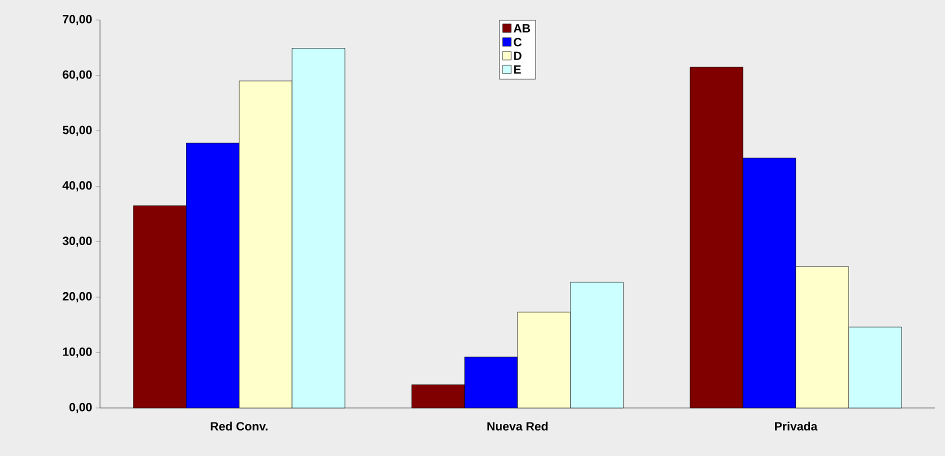 The width and height of the screenshot is (945, 456). I want to click on y-tick-label: 60,00, so click(77, 75).